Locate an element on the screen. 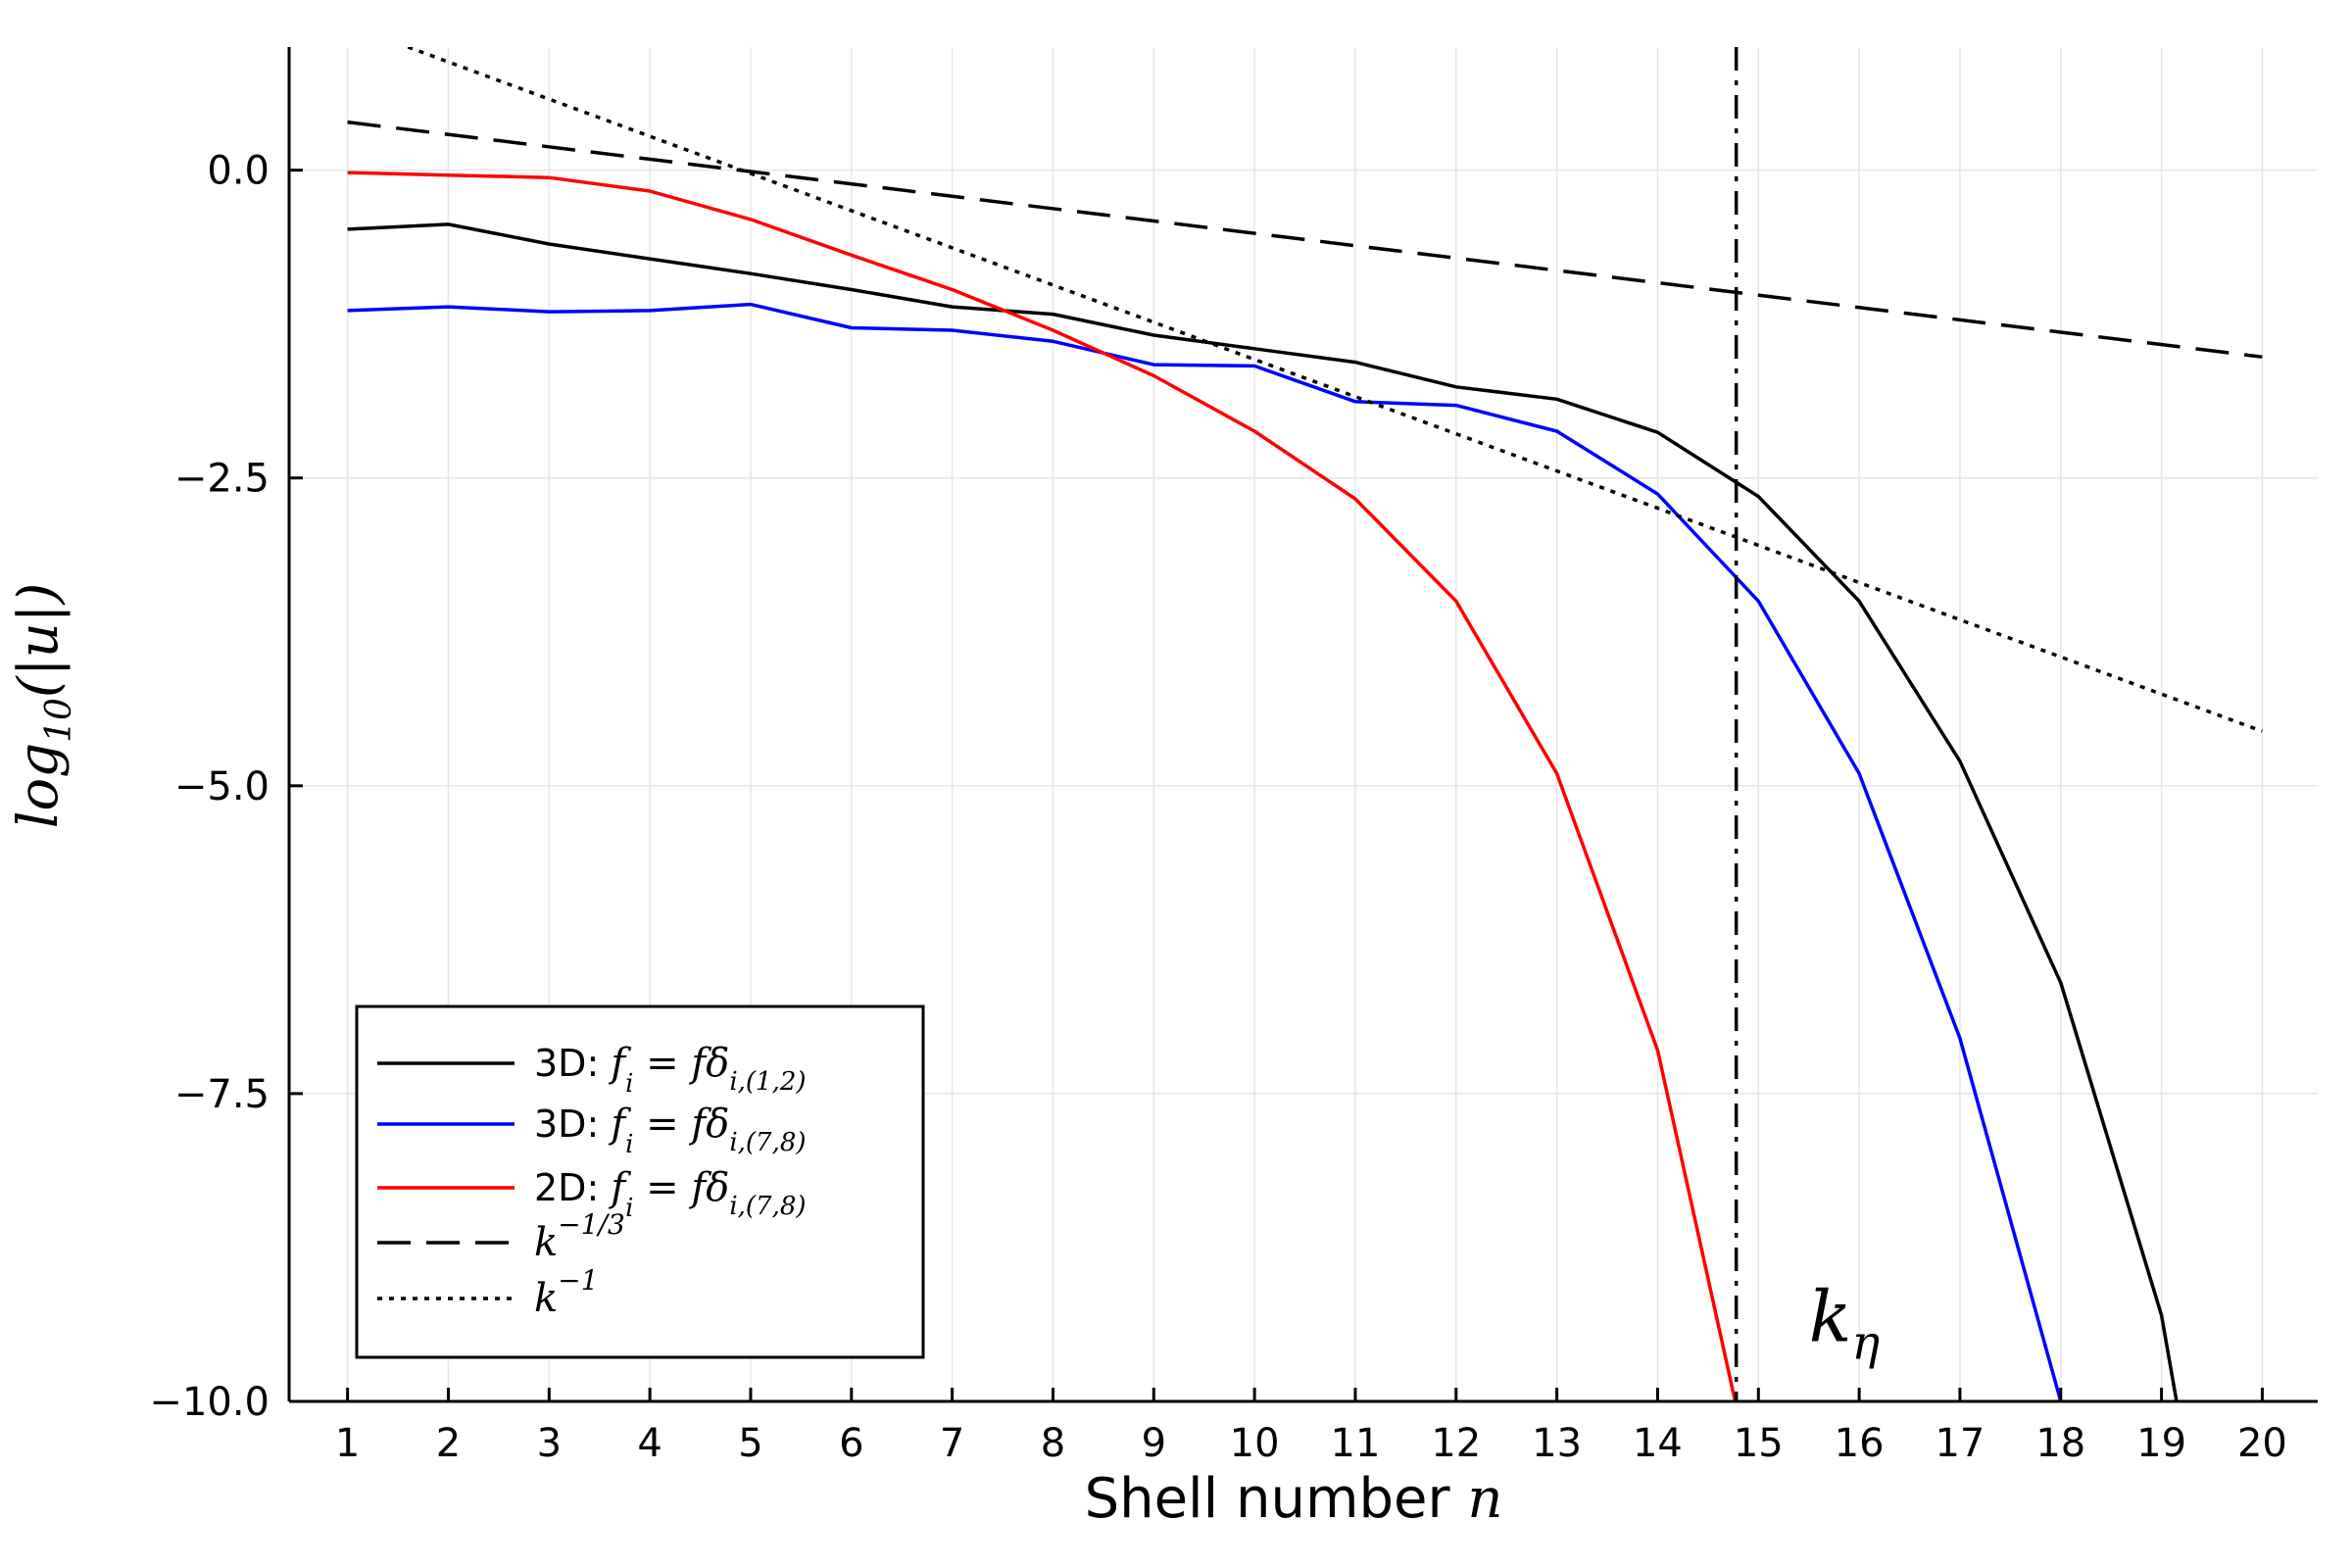  x-tick-label: 16 is located at coordinates (1860, 1443).